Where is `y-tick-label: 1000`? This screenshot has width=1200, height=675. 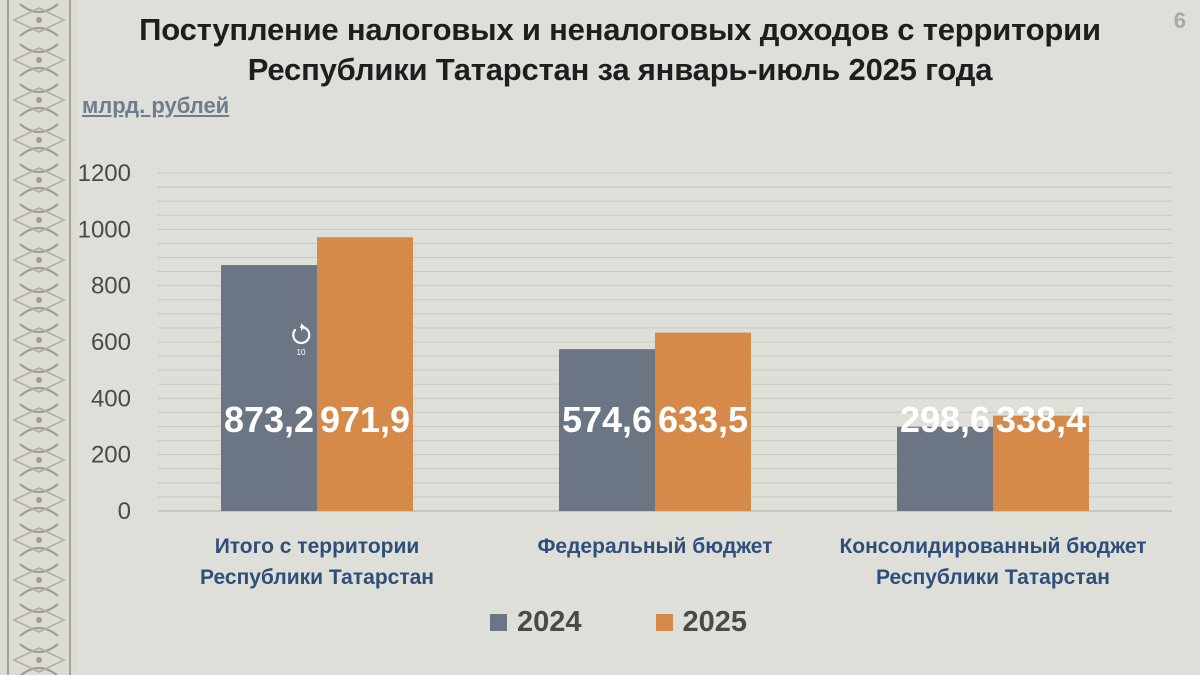 y-tick-label: 1000 is located at coordinates (104, 229).